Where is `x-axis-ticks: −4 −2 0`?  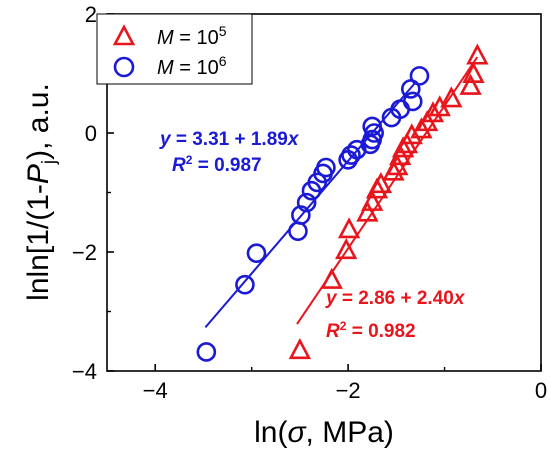 x-axis-ticks: −4 −2 0 is located at coordinates (345, 383).